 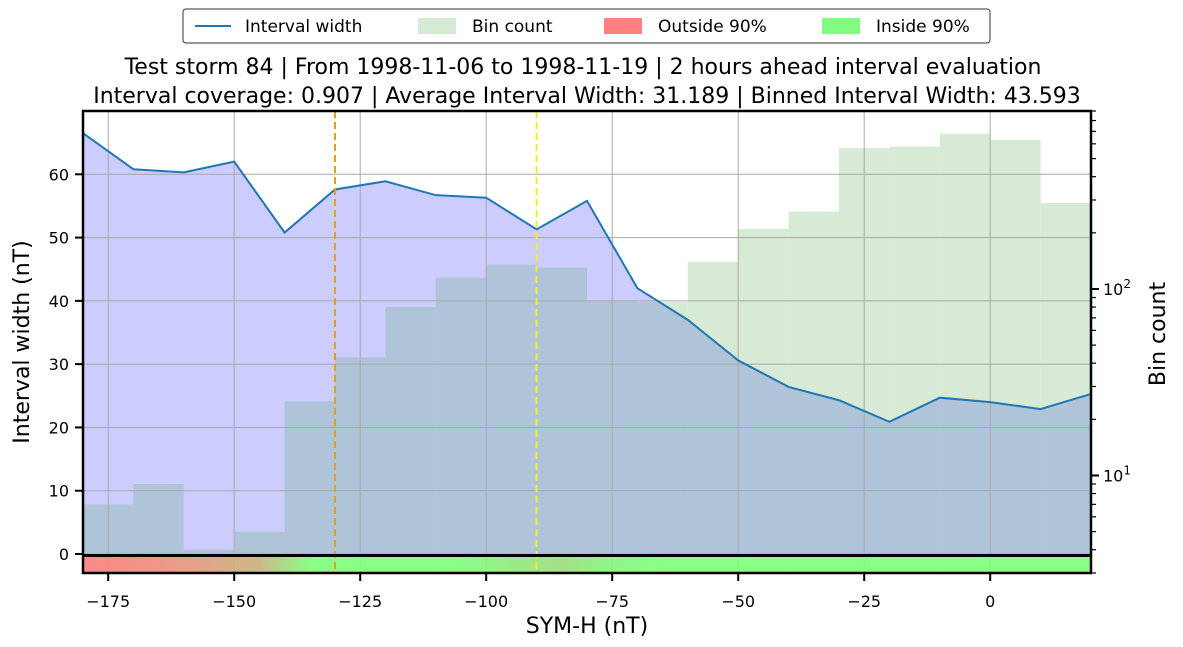 What do you see at coordinates (923, 27) in the screenshot?
I see `legend-label-inside: Inside 90%` at bounding box center [923, 27].